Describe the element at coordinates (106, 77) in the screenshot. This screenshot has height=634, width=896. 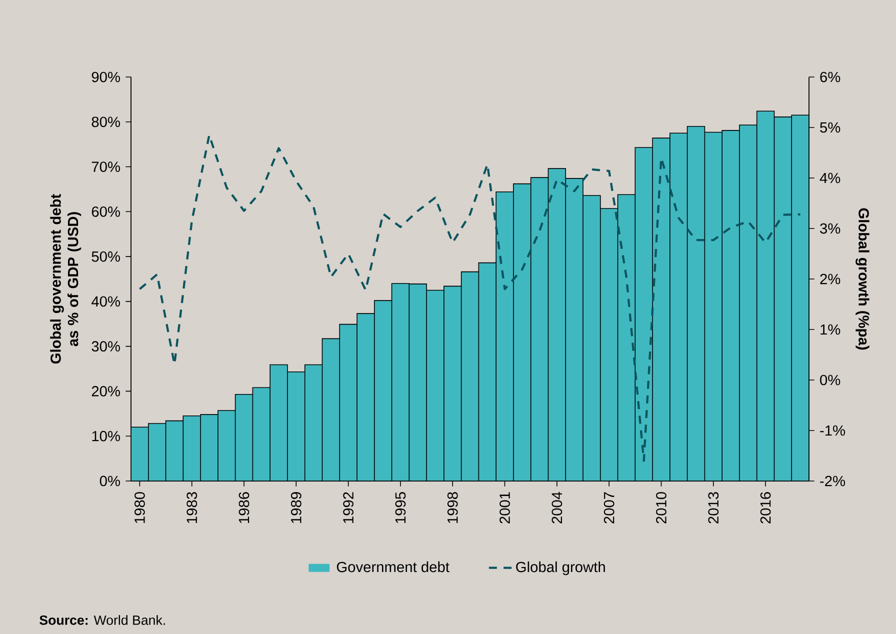
I see `y-tick-label: 90%` at that location.